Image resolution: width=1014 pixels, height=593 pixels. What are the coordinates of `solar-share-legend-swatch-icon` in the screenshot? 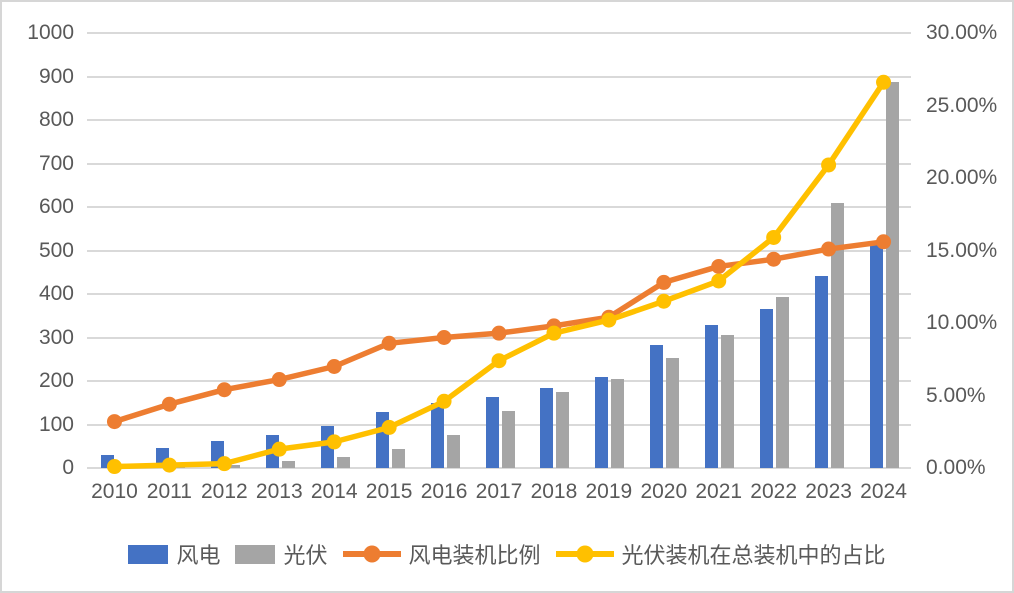 It's located at (584, 554).